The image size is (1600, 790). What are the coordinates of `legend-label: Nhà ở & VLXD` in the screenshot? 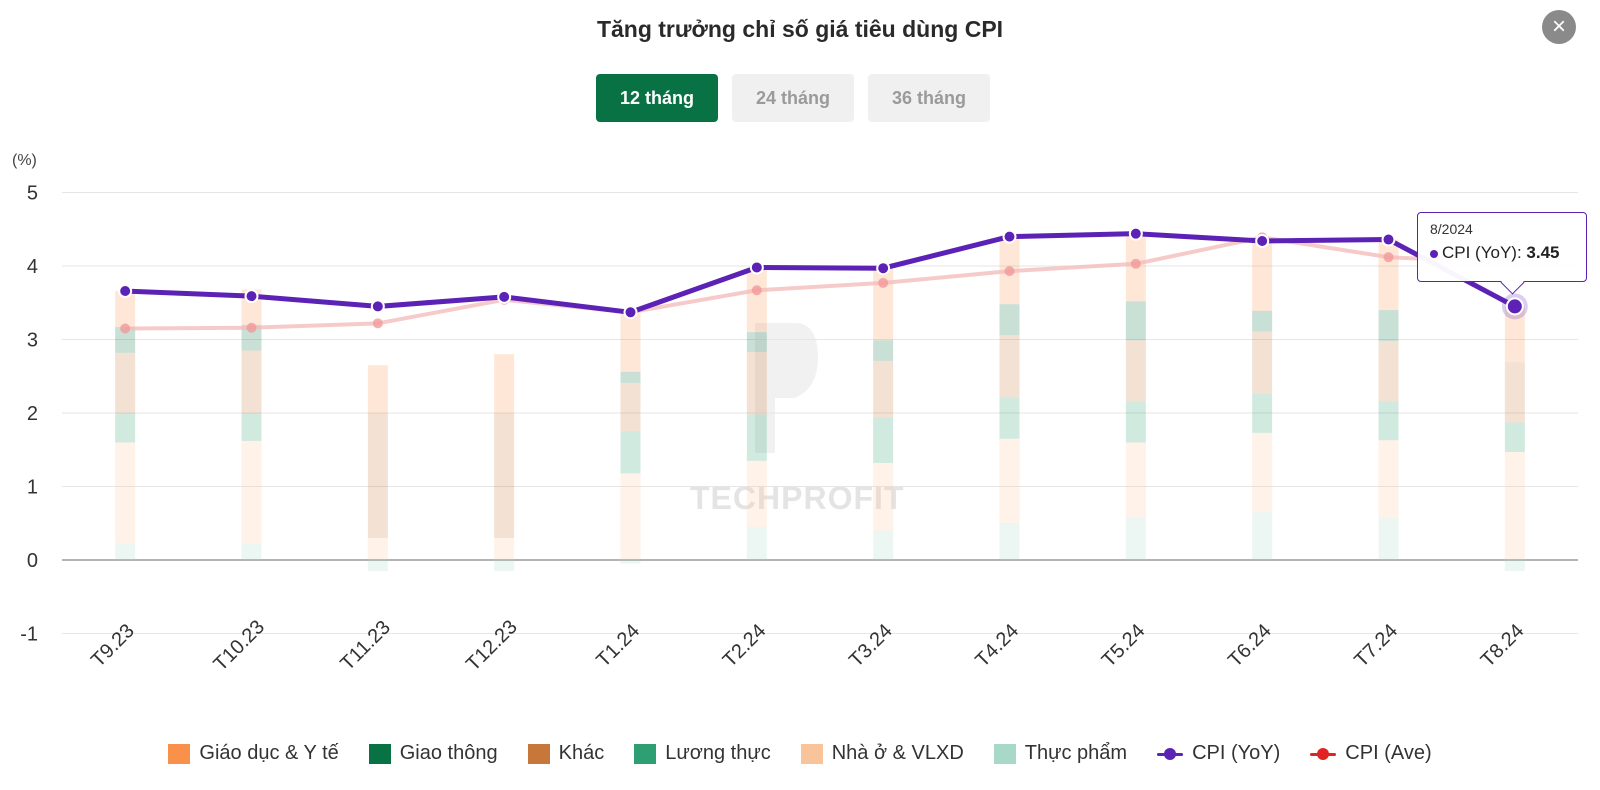 It's located at (897, 753).